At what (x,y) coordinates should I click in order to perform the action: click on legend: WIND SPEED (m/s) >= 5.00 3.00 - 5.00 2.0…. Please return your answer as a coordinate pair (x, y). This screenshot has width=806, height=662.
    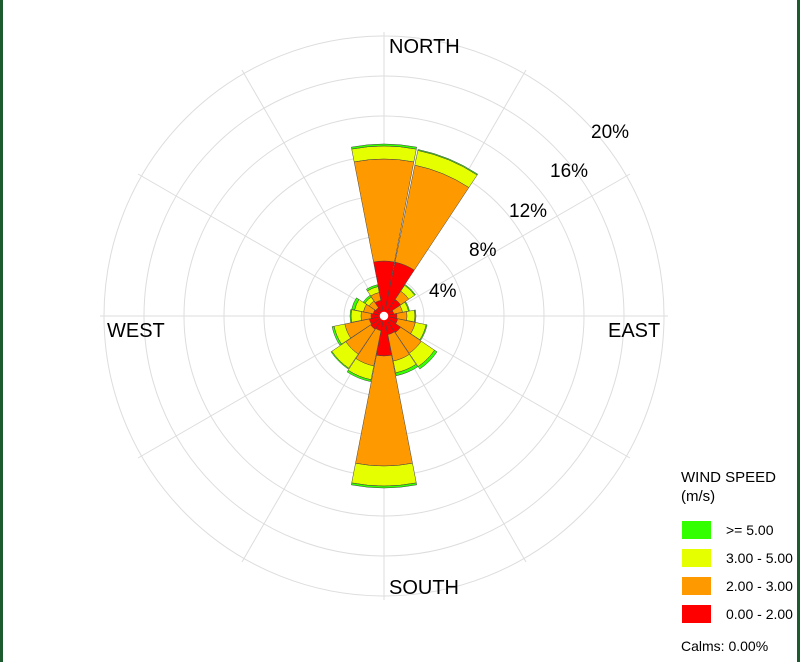
    Looking at the image, I should click on (737, 561).